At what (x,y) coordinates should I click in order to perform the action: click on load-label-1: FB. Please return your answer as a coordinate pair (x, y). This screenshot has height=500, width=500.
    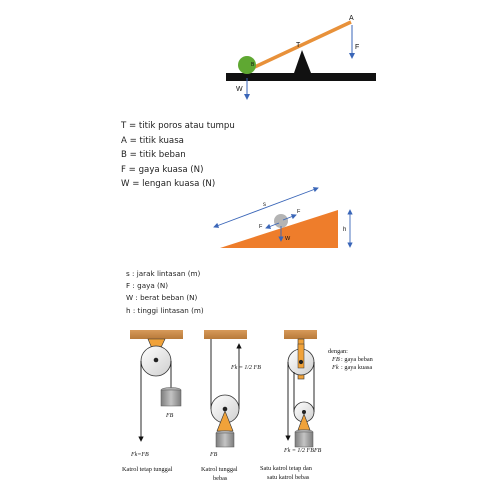
    Looking at the image, I should click on (169, 416).